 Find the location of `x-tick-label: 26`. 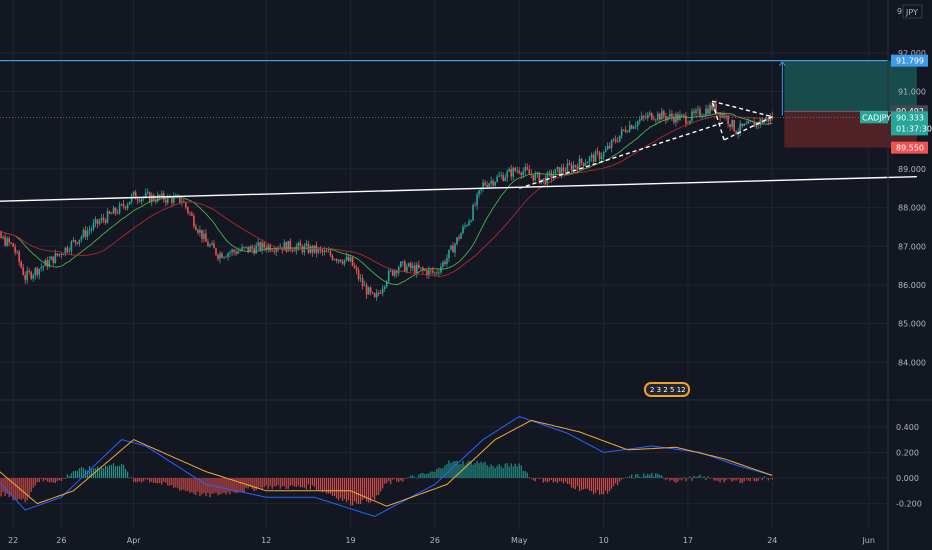

x-tick-label: 26 is located at coordinates (435, 540).